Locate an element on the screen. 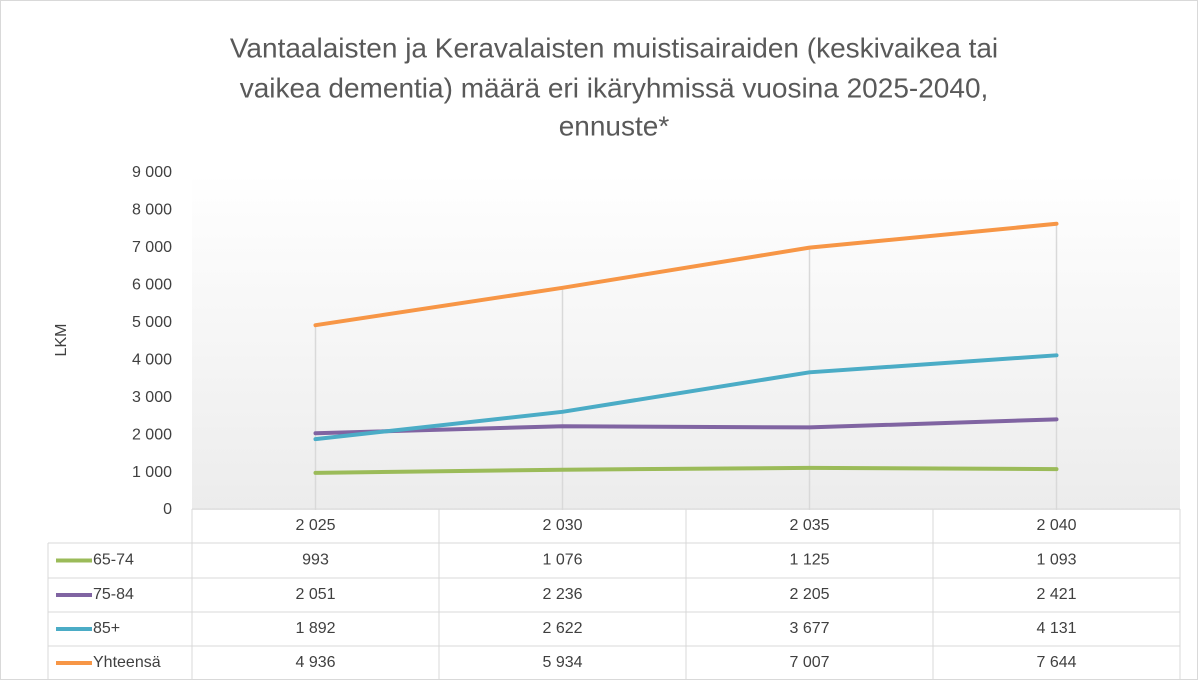 Image resolution: width=1198 pixels, height=680 pixels. y-tick-label: 0 is located at coordinates (167, 509).